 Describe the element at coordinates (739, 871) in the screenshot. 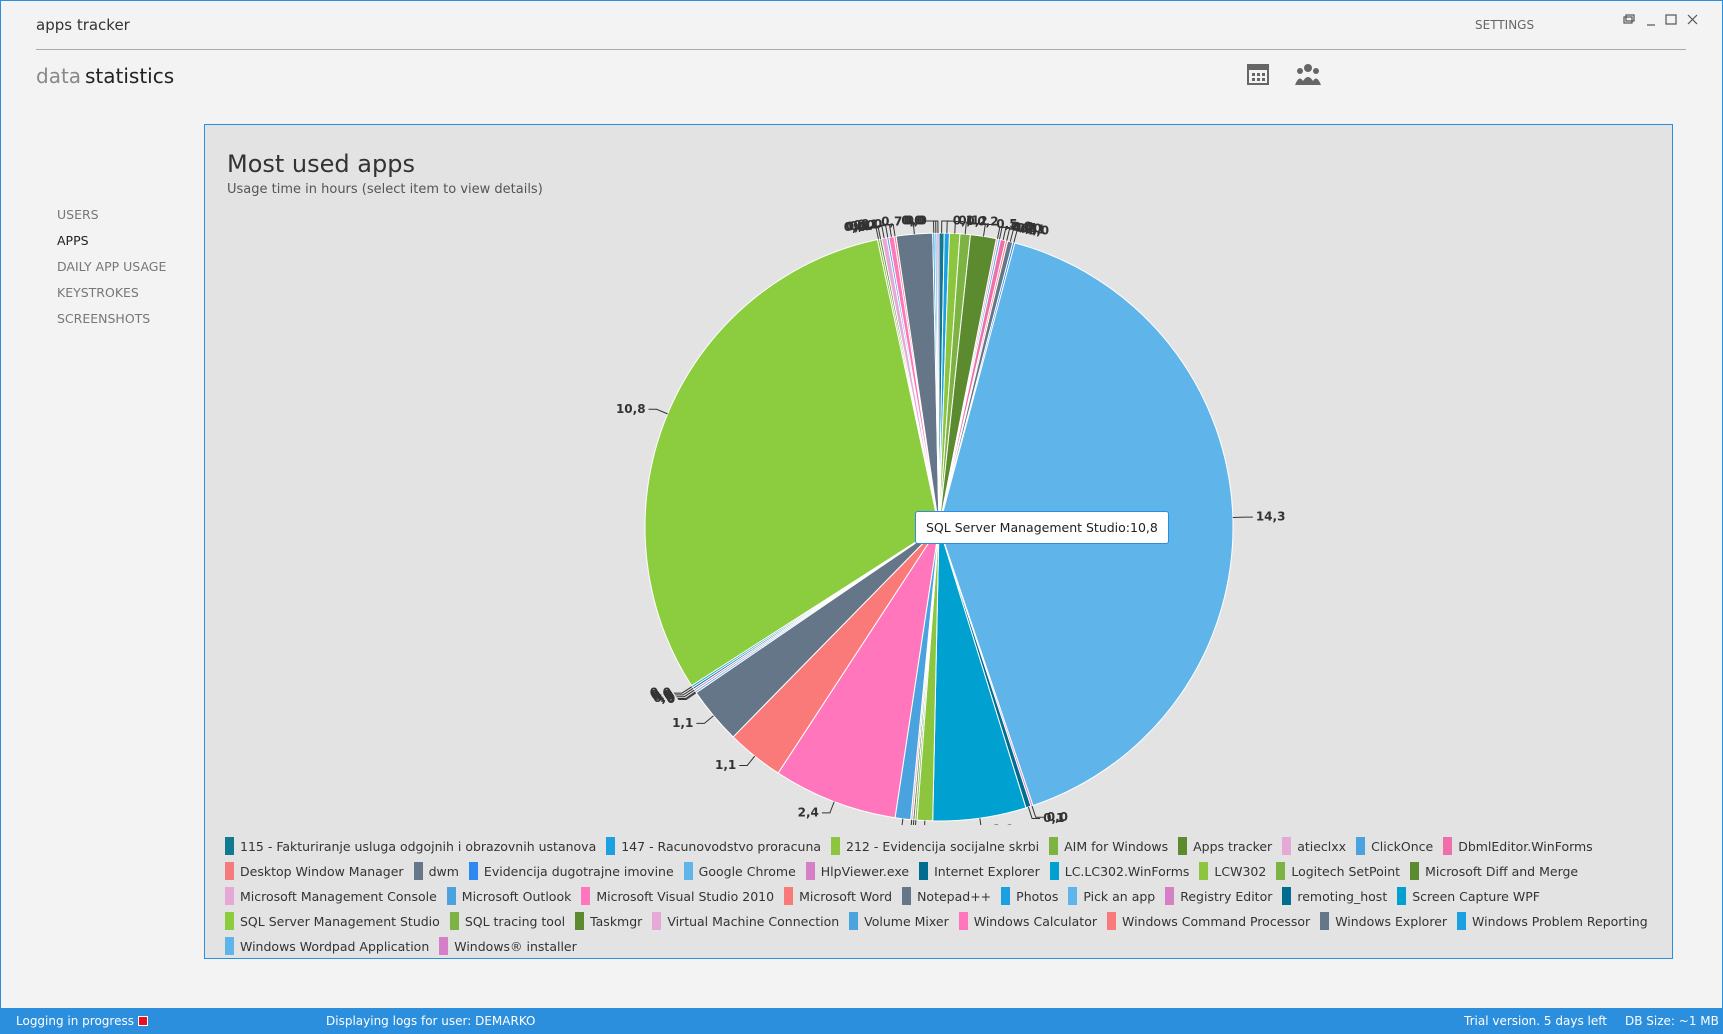

I see `legend-item: Google Chrome` at that location.